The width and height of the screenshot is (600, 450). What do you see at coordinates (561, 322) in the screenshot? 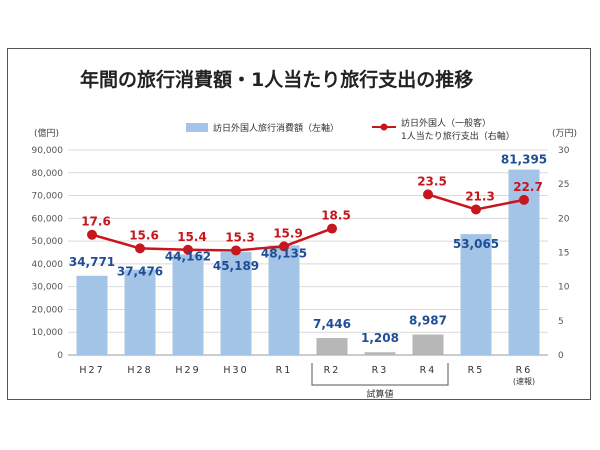
I see `right-tick-label: 5` at bounding box center [561, 322].